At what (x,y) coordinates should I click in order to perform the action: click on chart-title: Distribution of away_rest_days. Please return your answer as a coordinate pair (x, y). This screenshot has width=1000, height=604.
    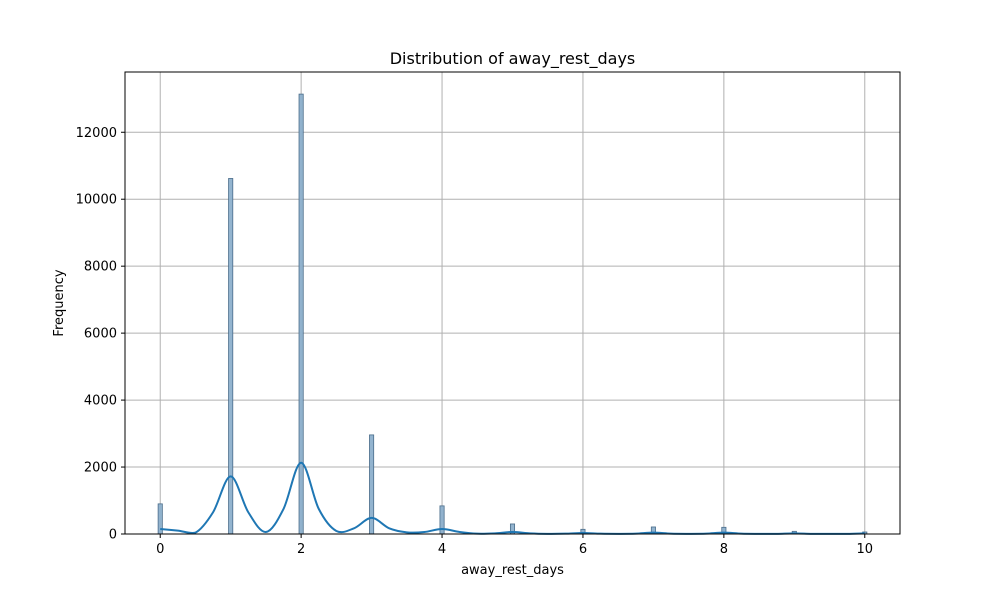
    Looking at the image, I should click on (513, 59).